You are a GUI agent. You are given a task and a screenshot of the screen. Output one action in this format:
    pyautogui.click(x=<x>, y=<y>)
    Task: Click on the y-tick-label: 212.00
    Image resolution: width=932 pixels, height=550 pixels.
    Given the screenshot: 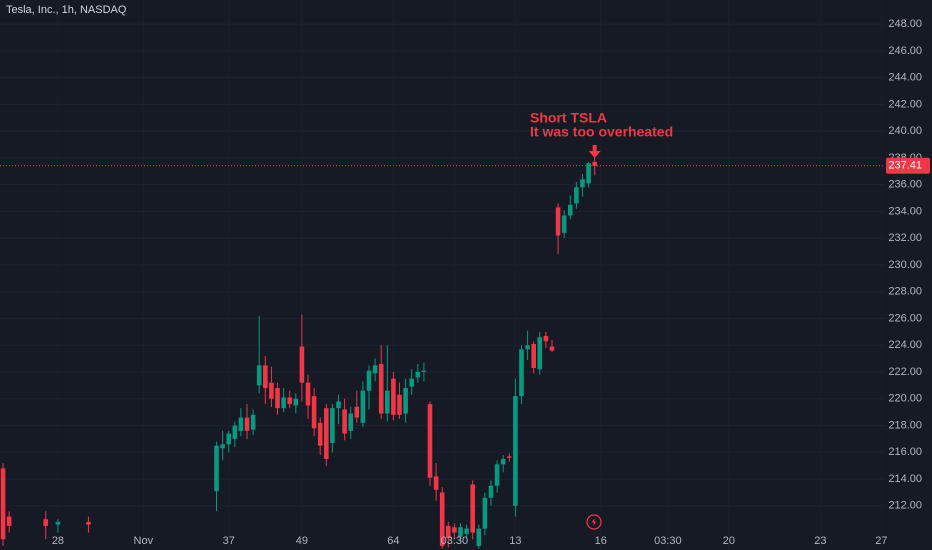 What is the action you would take?
    pyautogui.click(x=905, y=506)
    